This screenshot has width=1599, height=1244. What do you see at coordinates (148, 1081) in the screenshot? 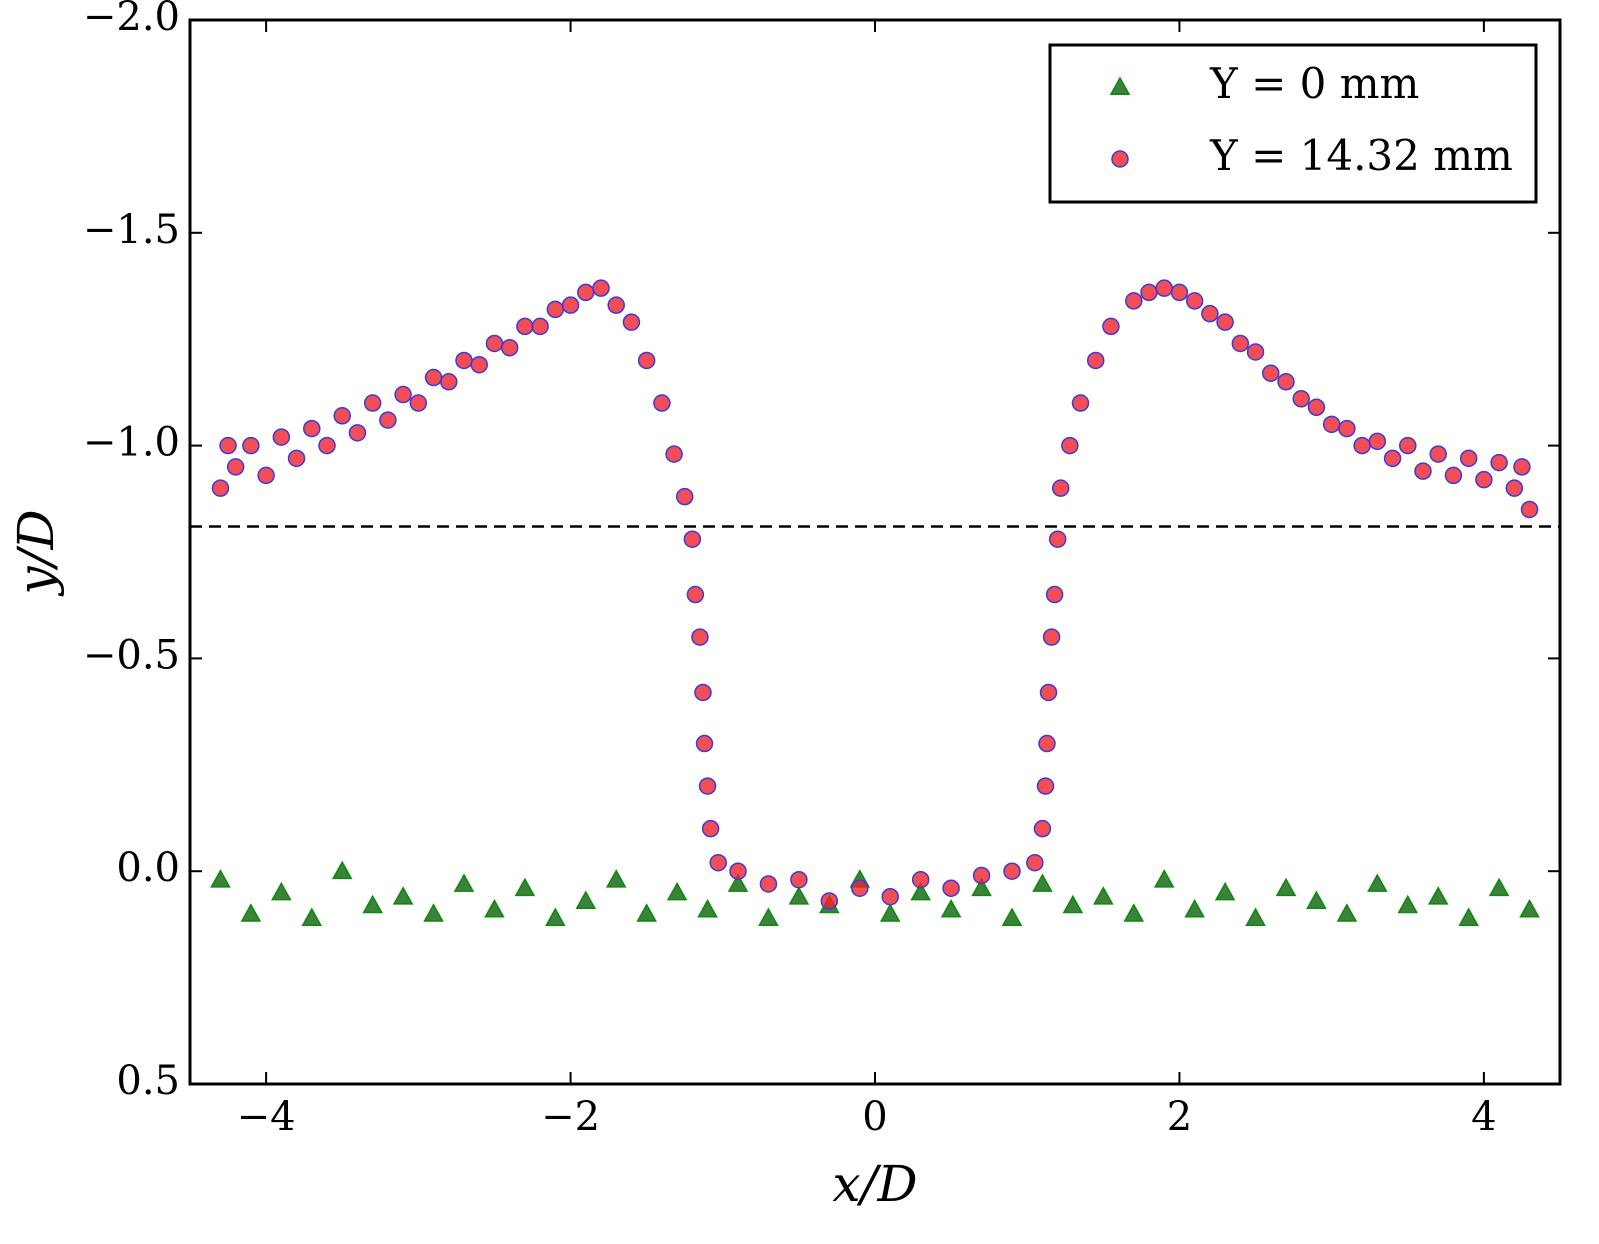
I see `y-tick-label: 0.5` at bounding box center [148, 1081].